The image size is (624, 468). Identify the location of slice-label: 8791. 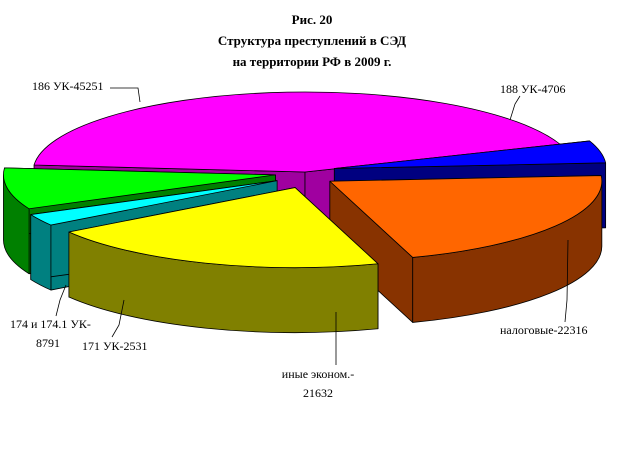
(48, 343).